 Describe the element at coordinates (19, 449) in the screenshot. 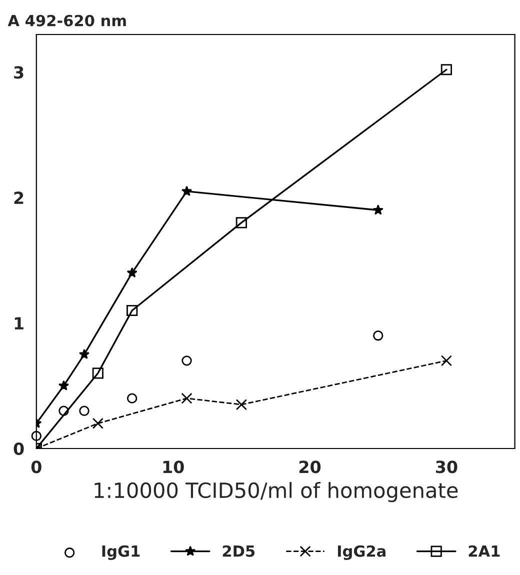

I see `y-tick-label: 0` at that location.